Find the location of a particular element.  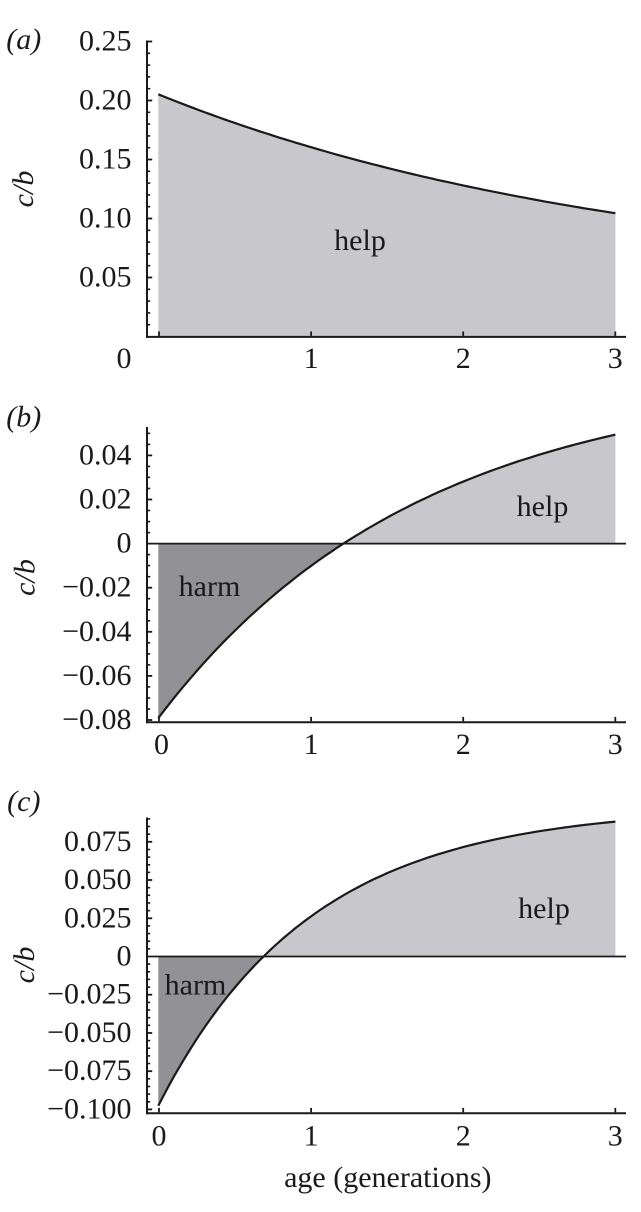

svg-text: −0.06 is located at coordinates (96, 675).